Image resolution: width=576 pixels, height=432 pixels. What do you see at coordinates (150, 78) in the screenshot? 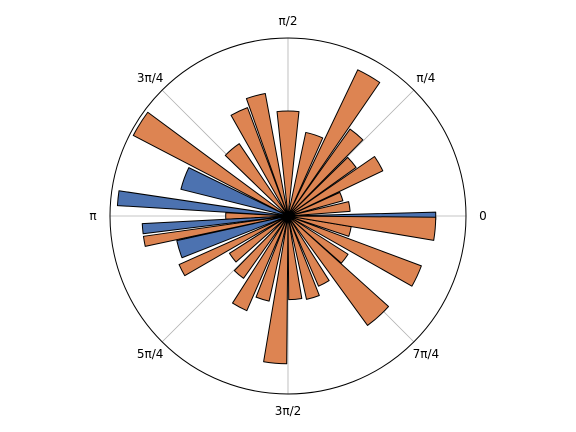
I see `theta-tick-label: 3π/4` at bounding box center [150, 78].